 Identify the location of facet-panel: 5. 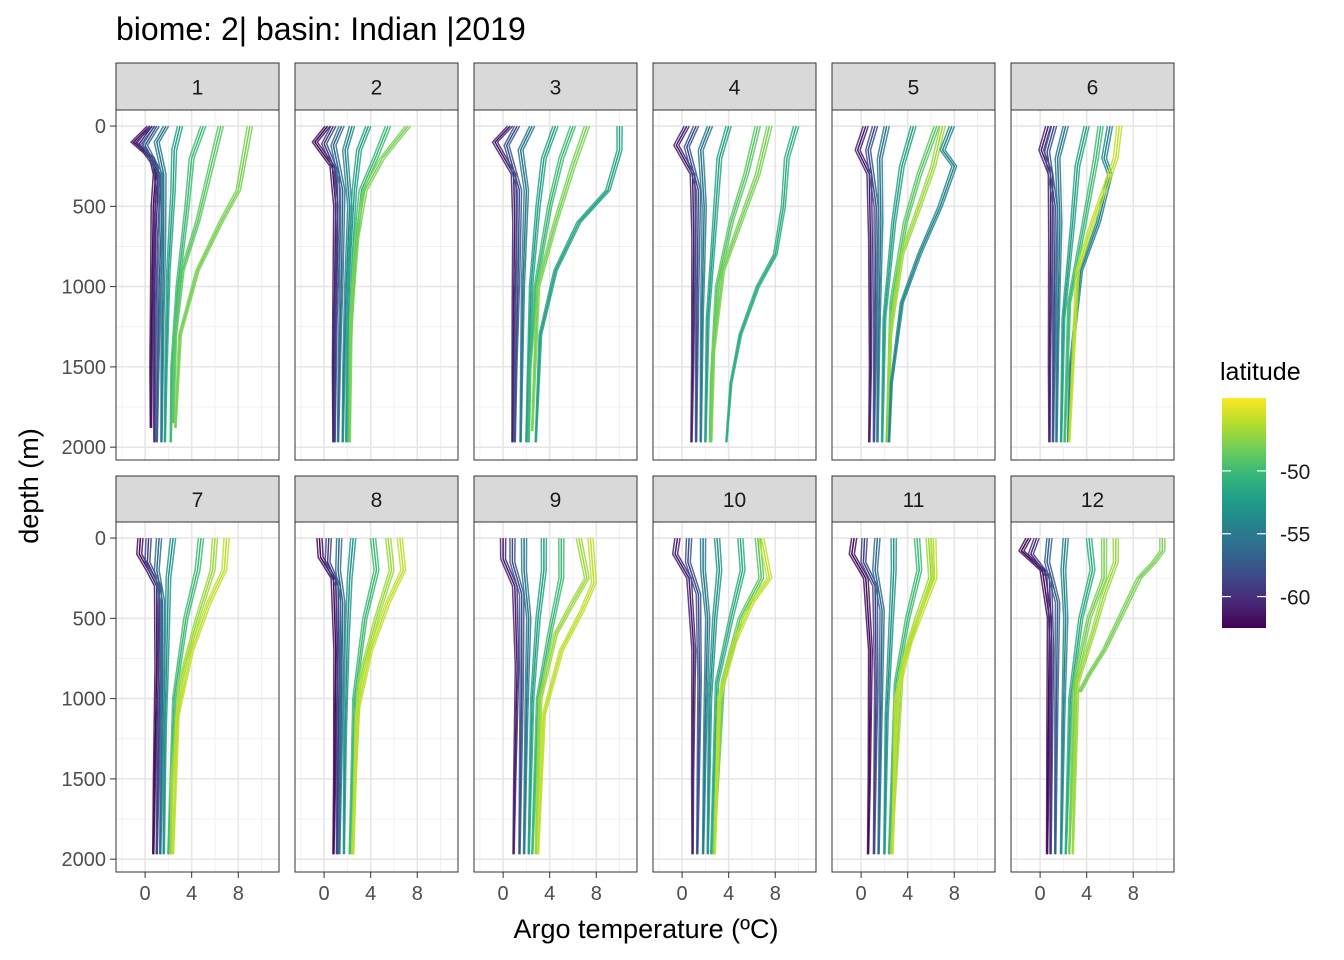
(913, 261).